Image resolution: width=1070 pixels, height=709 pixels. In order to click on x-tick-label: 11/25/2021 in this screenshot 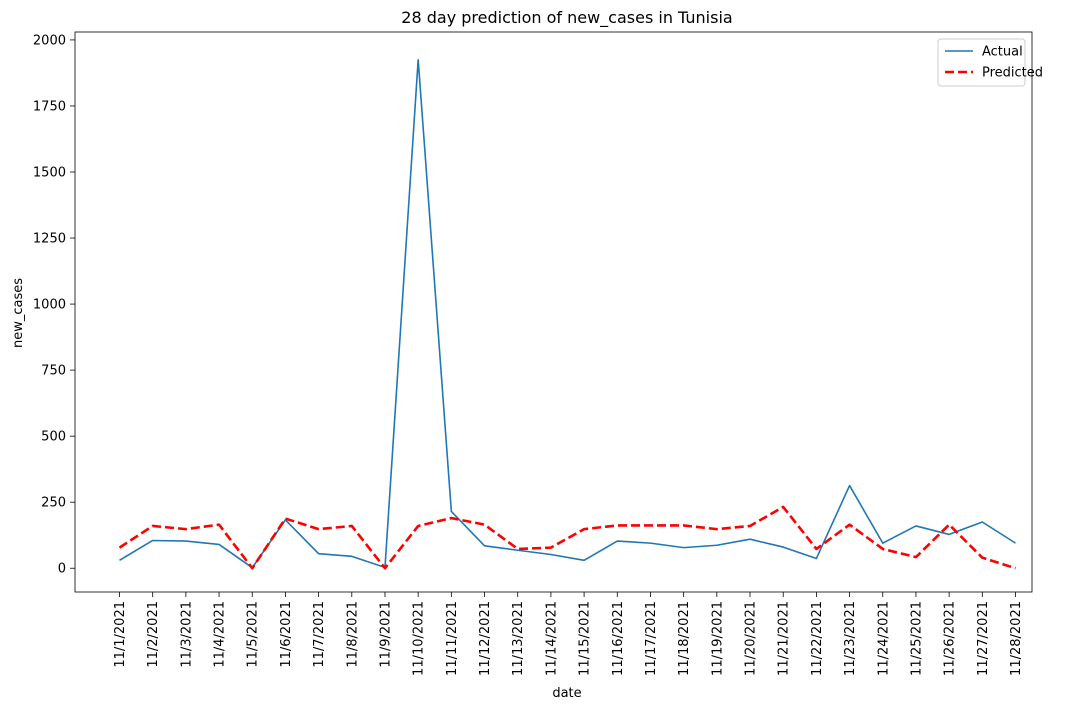, I will do `click(916, 638)`.